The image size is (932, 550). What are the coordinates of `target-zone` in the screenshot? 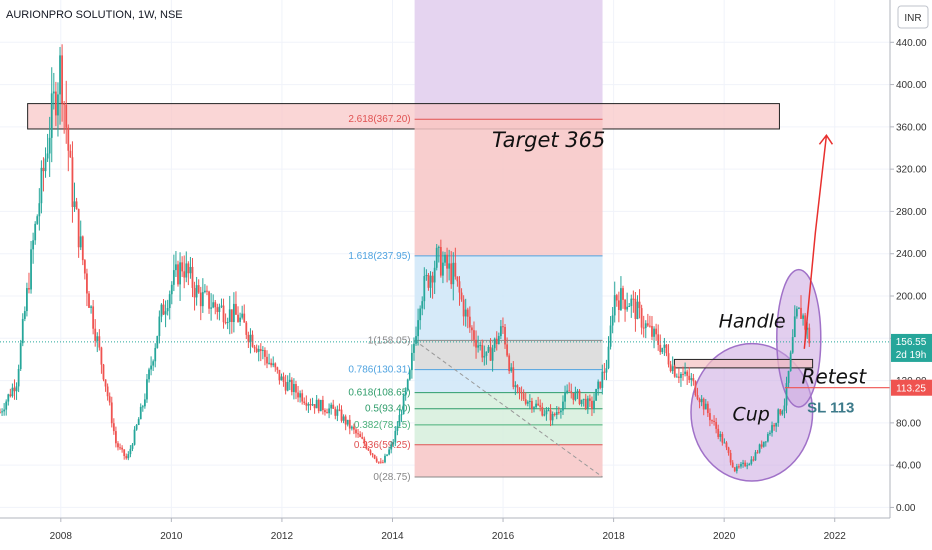 It's located at (403, 116).